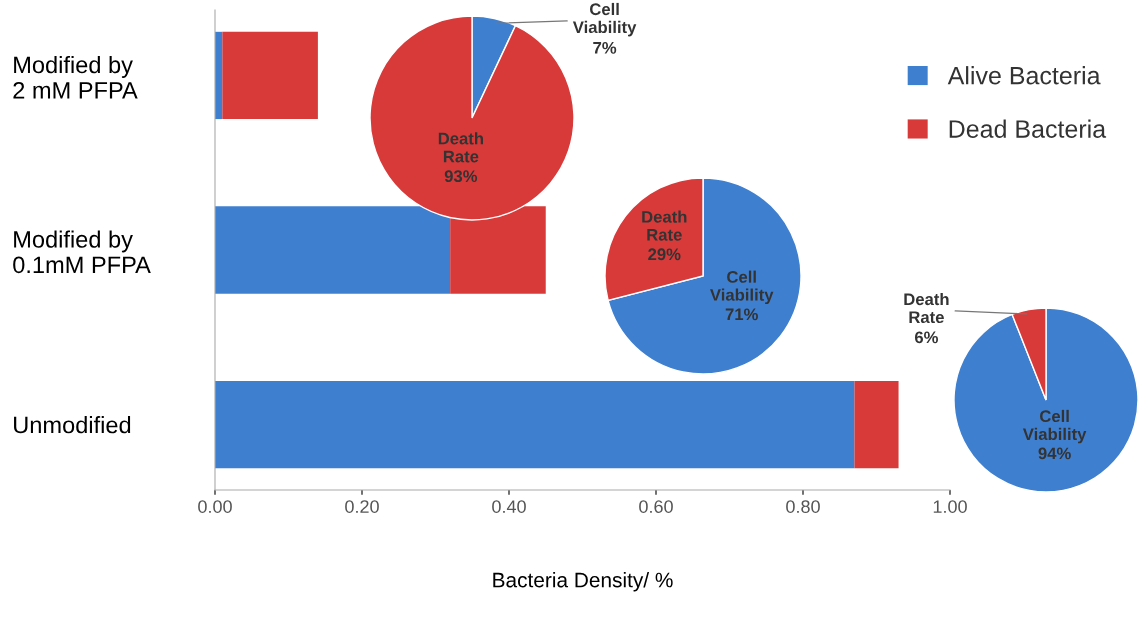 This screenshot has height=621, width=1140. Describe the element at coordinates (664, 254) in the screenshot. I see `data-label: 29%` at that location.